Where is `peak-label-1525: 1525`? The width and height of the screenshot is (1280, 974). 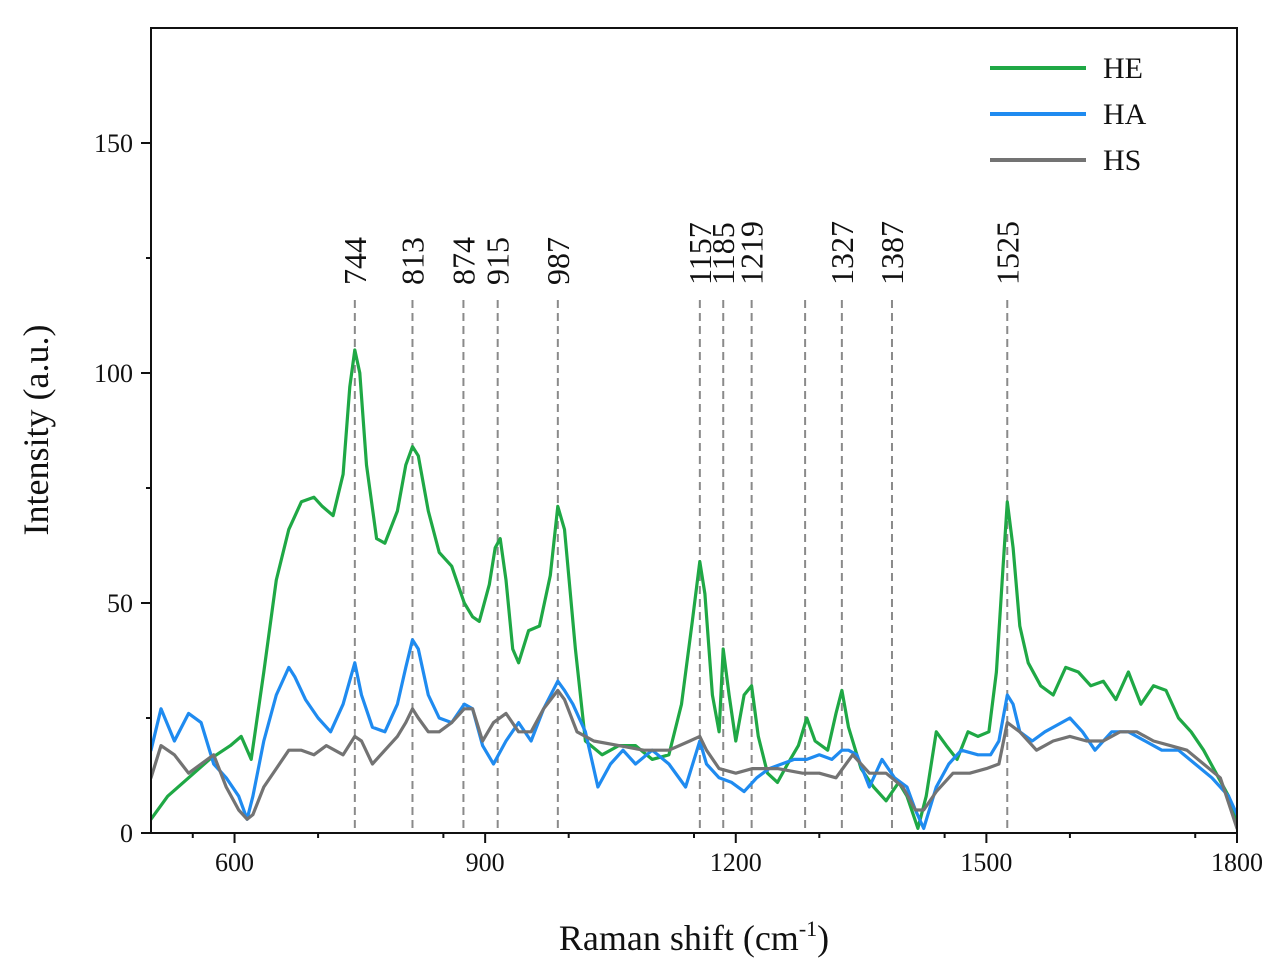 peak-label-1525: 1525 is located at coordinates (1007, 253).